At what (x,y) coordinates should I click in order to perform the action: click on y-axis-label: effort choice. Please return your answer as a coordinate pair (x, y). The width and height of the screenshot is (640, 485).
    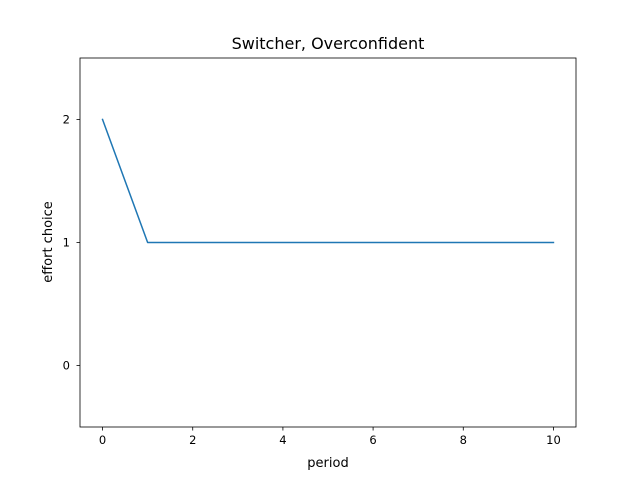
    Looking at the image, I should click on (48, 242).